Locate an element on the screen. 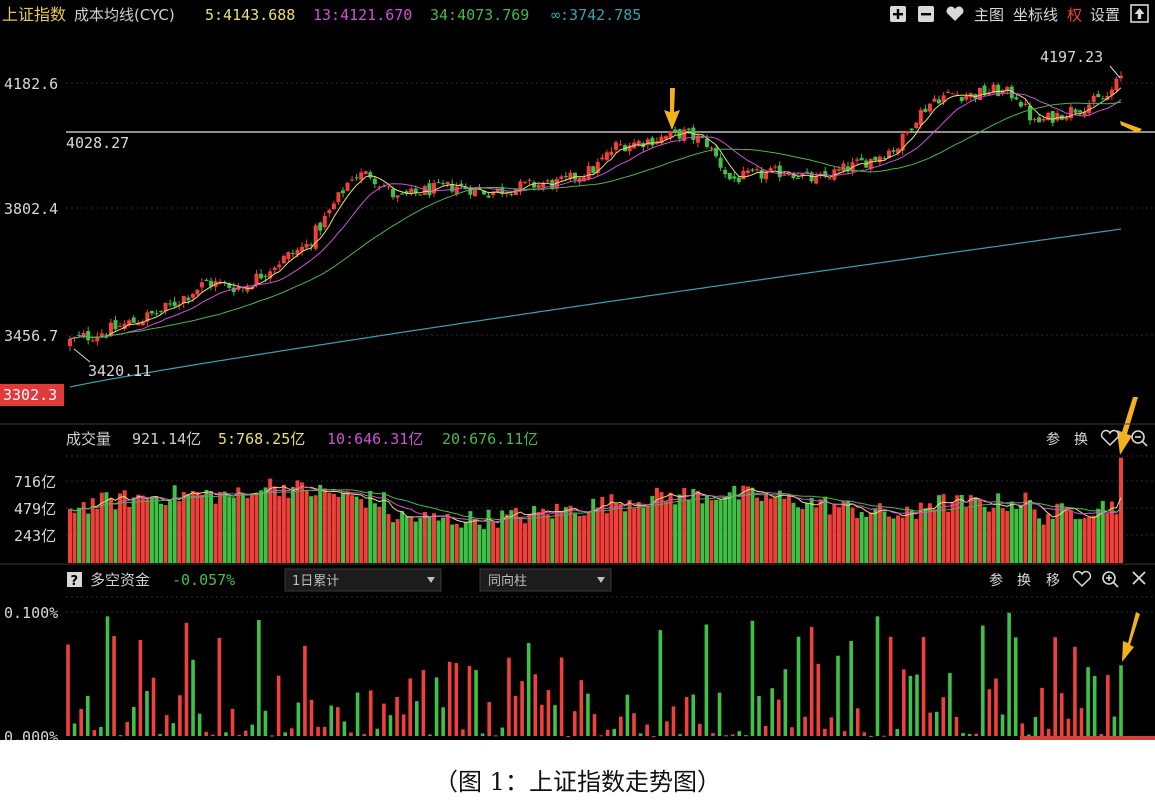 This screenshot has width=1155, height=808. main-chart-button: 主图 is located at coordinates (989, 15).